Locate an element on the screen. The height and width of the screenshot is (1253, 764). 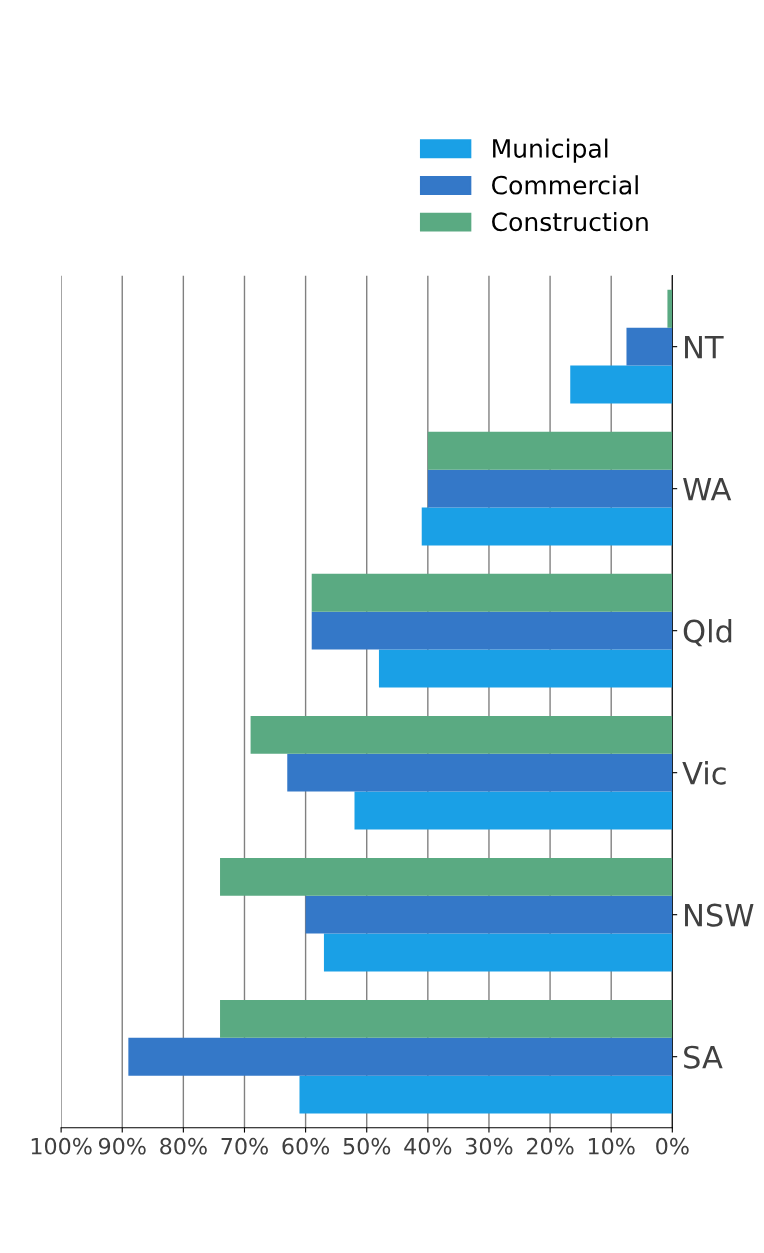
y-tick-label: NT is located at coordinates (704, 347).